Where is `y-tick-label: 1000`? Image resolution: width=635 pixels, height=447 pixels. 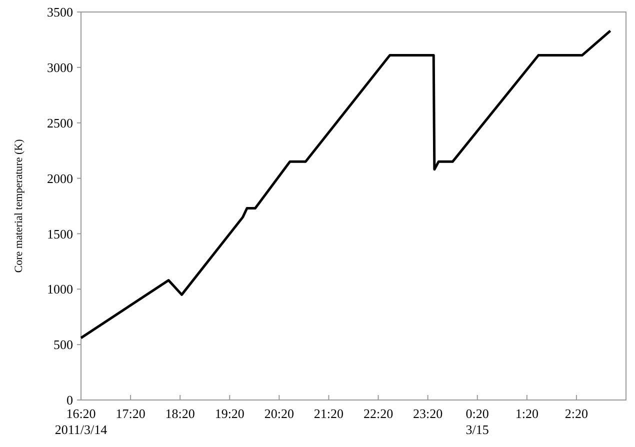 y-tick-label: 1000 is located at coordinates (60, 289).